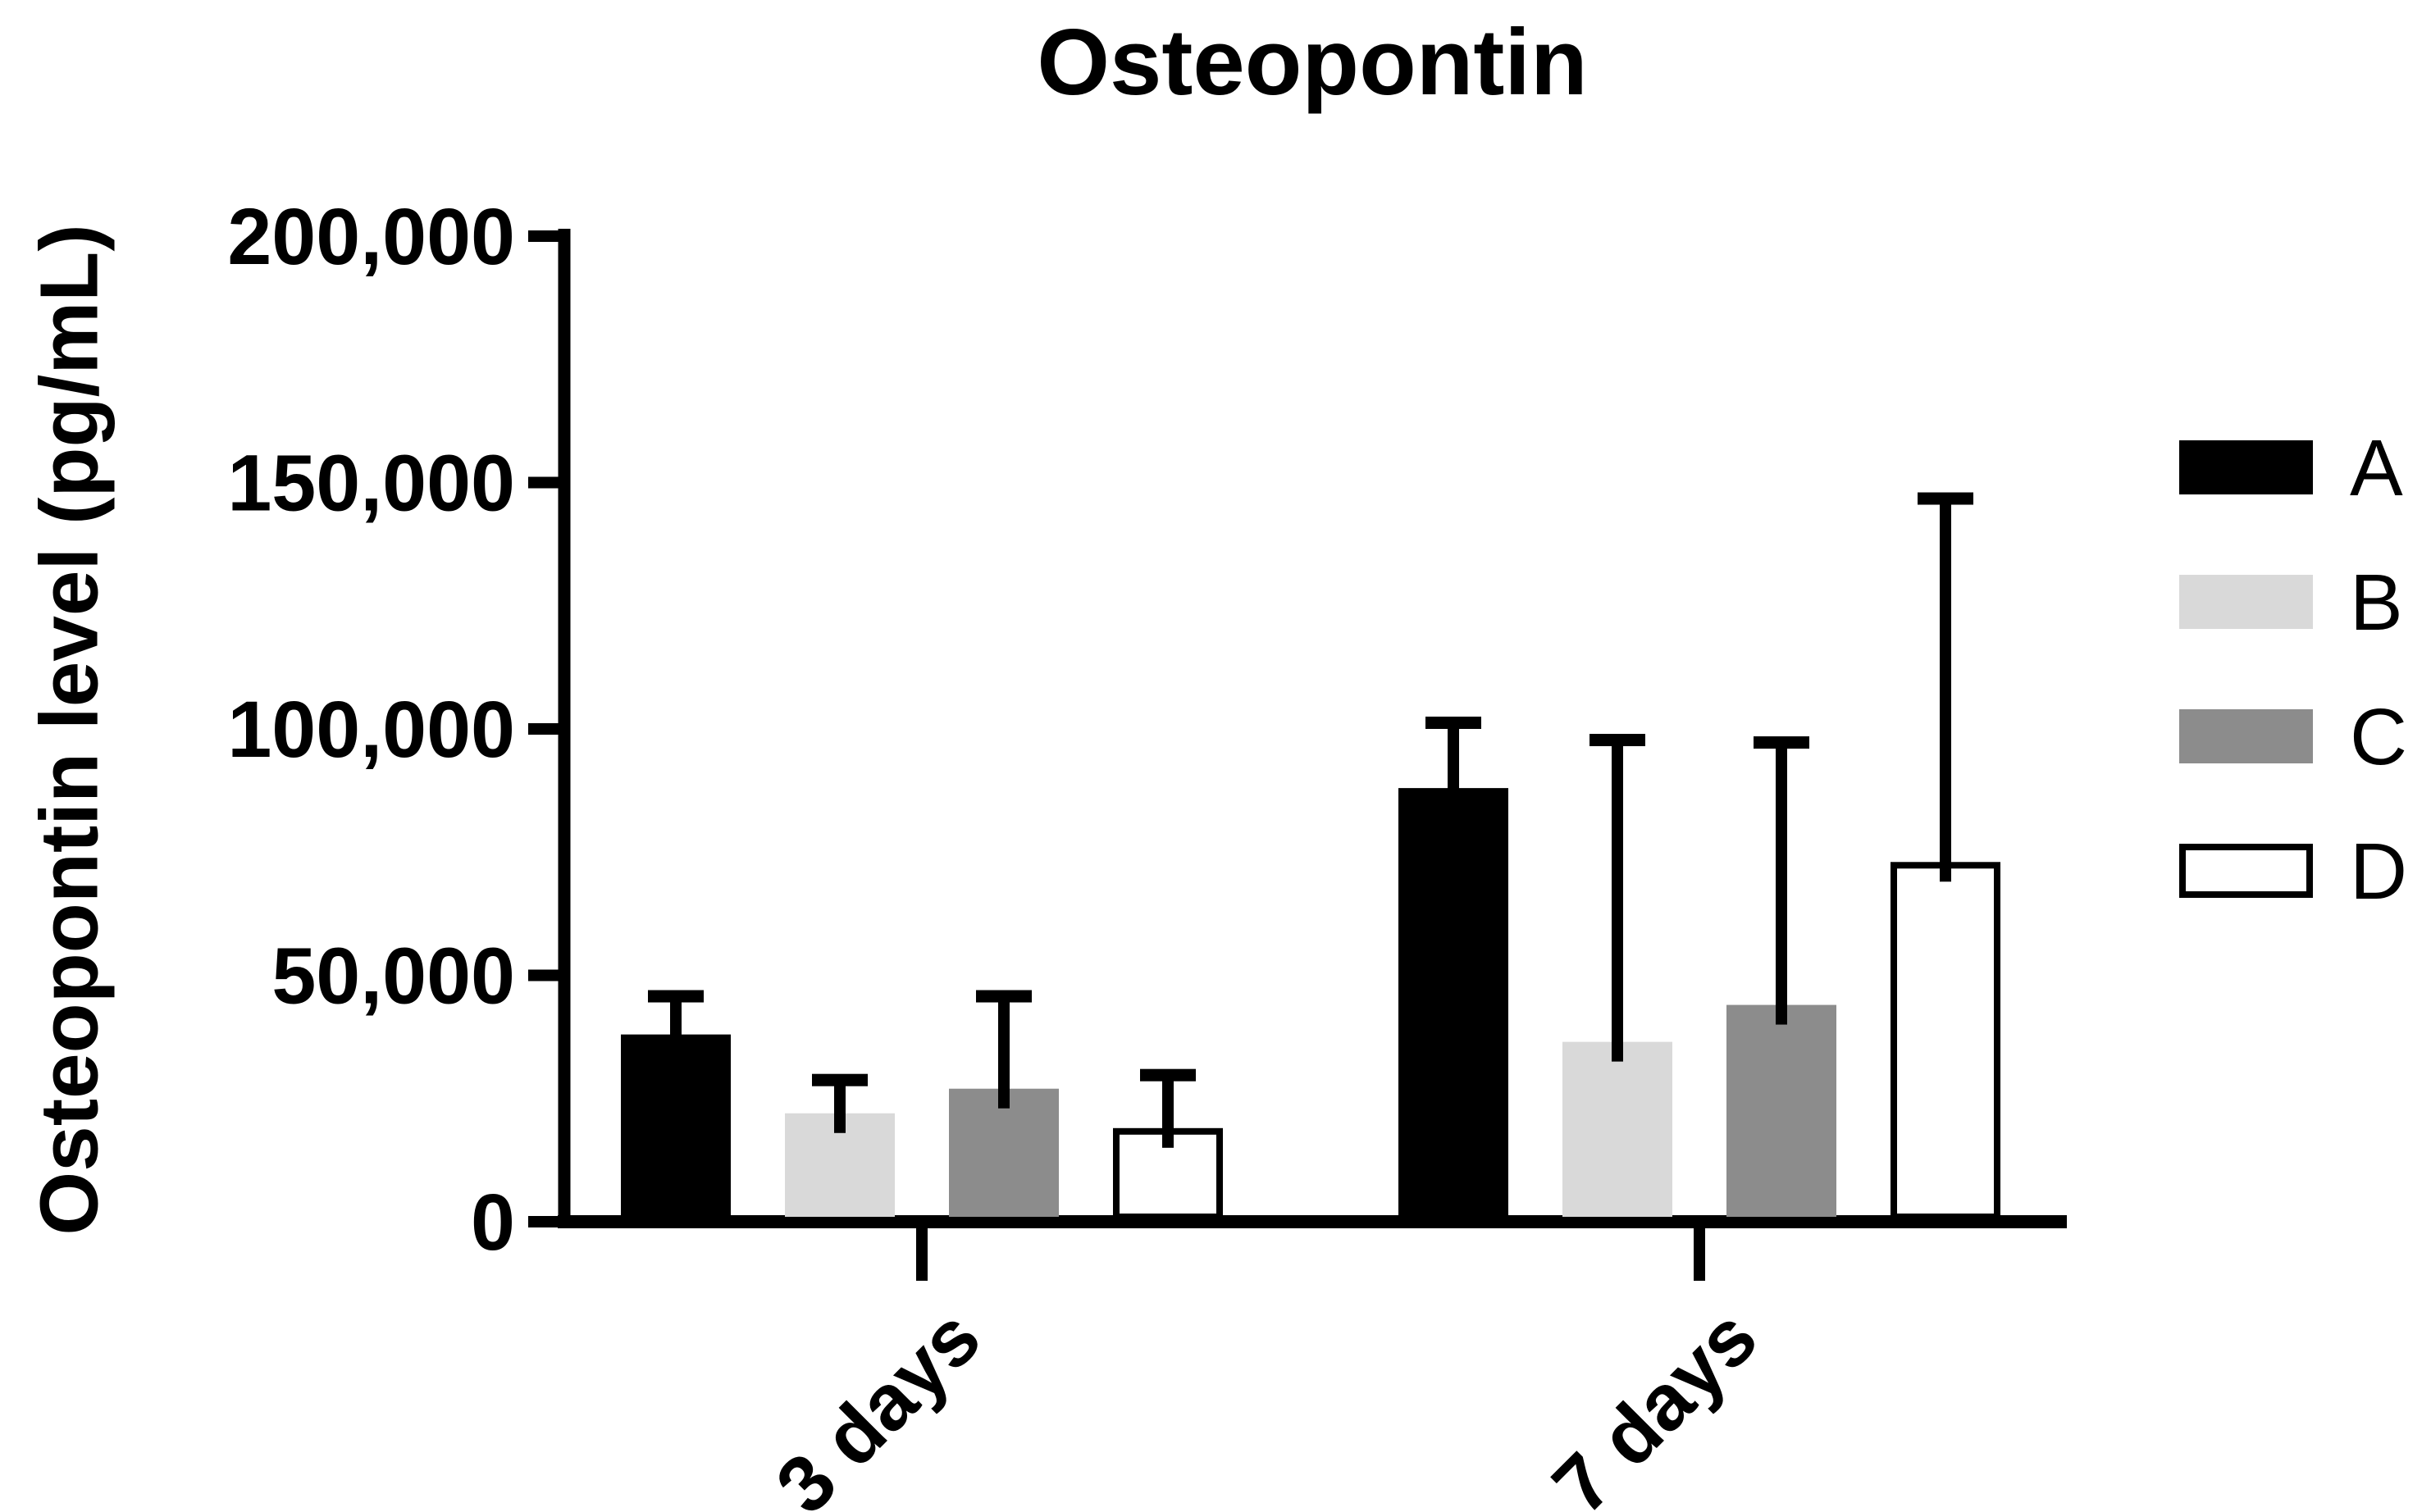 The width and height of the screenshot is (2431, 1512). I want to click on bar-C-3days, so click(1004, 1152).